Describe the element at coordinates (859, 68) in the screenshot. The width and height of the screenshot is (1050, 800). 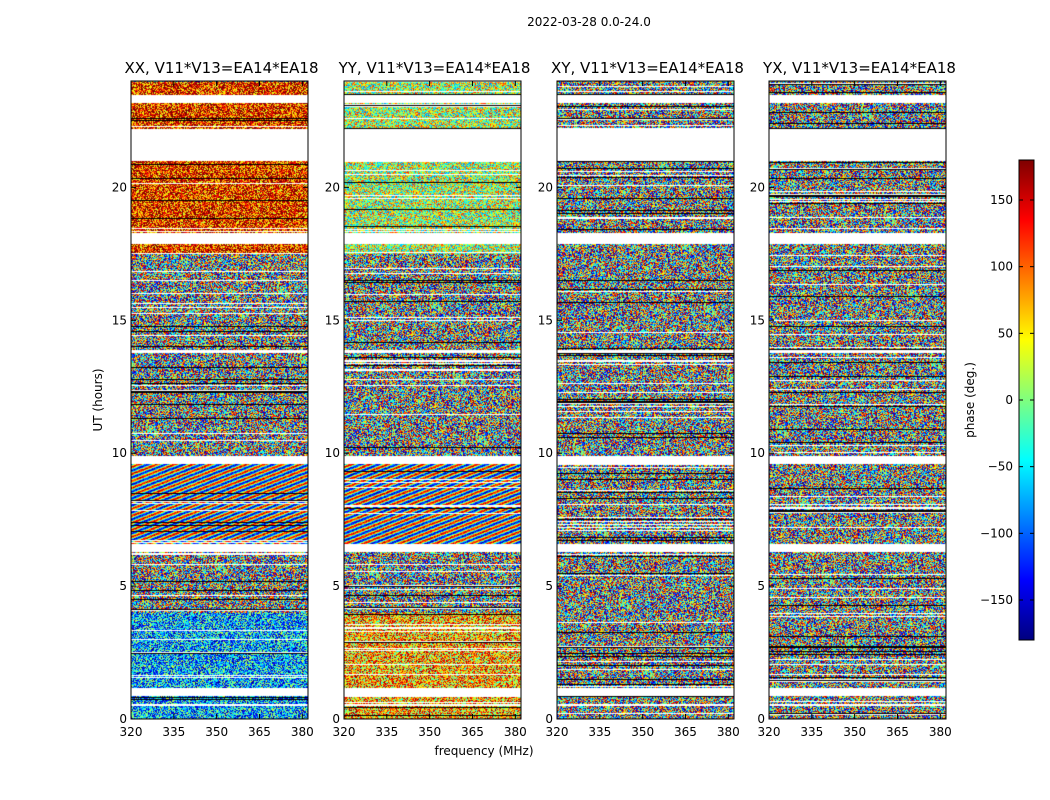
I see `panel-title: YX, V11*V13=EA14*EA18` at that location.